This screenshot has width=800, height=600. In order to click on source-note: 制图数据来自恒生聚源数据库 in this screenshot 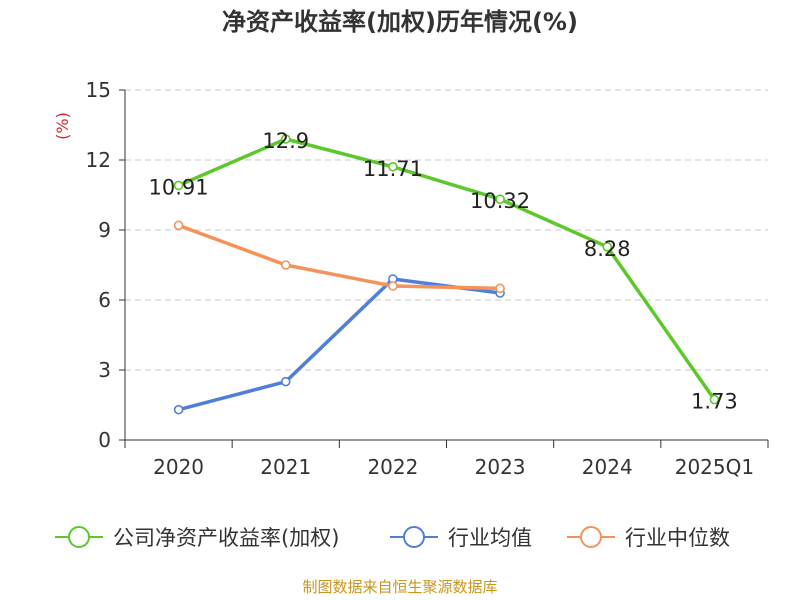, I will do `click(399, 587)`.